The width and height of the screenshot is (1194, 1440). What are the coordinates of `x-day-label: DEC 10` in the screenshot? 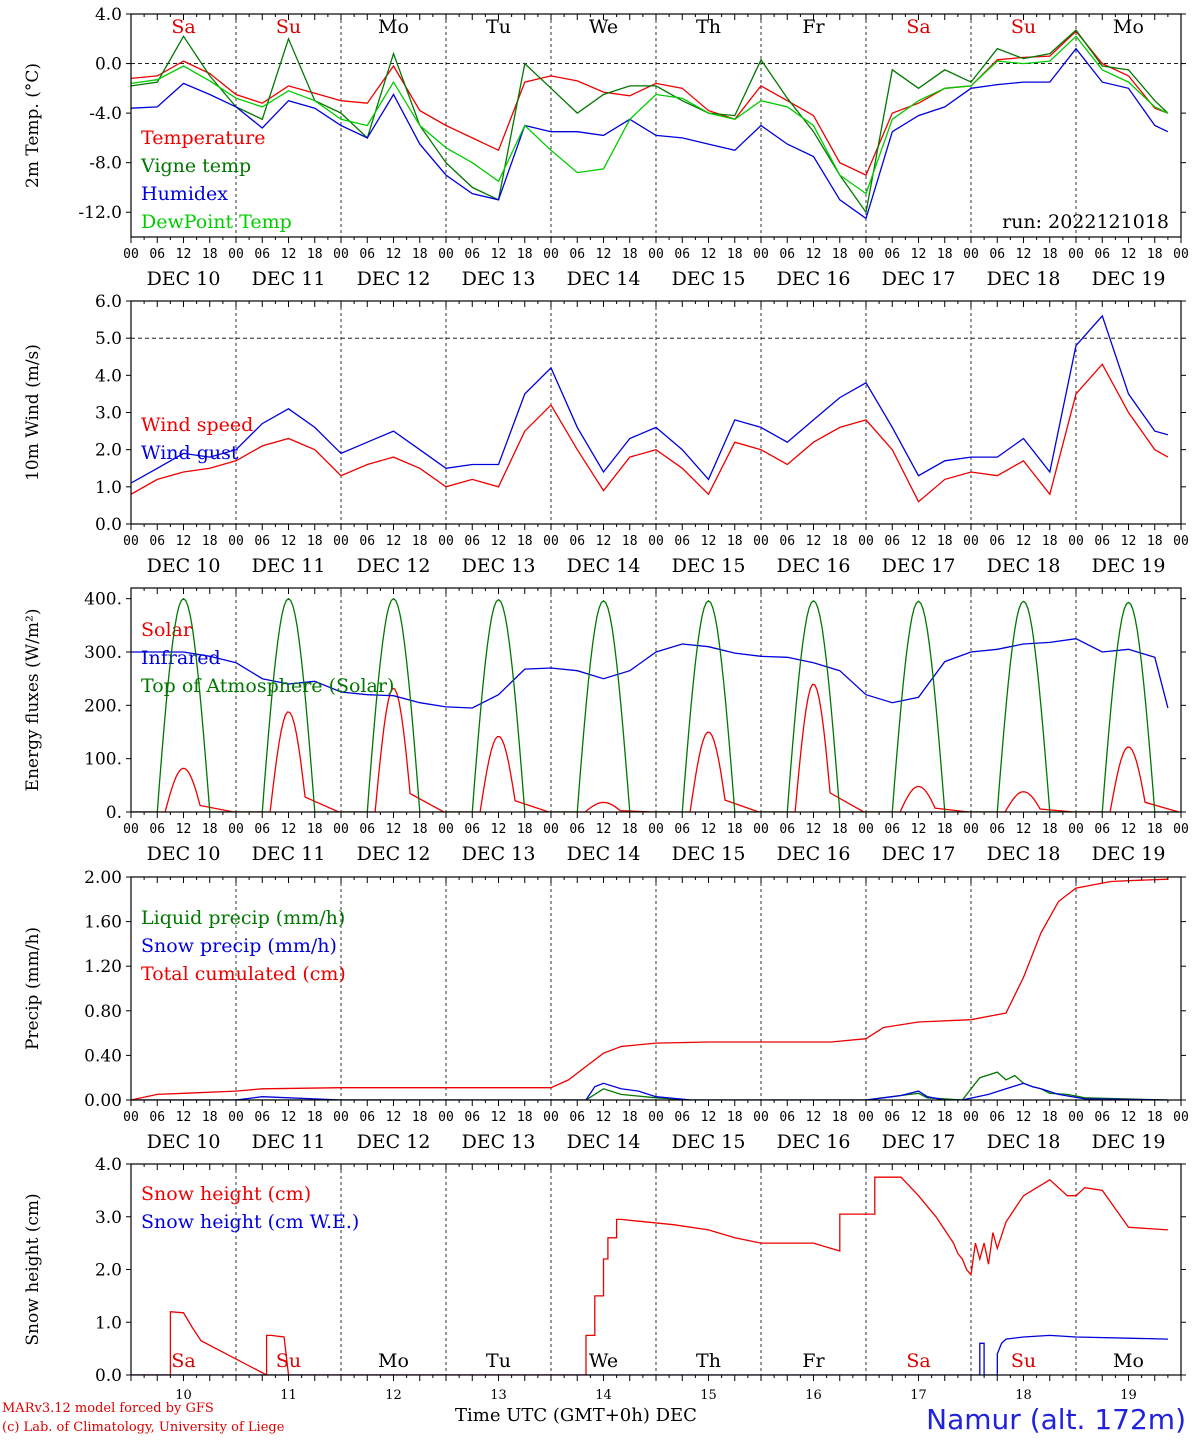 It's located at (184, 279).